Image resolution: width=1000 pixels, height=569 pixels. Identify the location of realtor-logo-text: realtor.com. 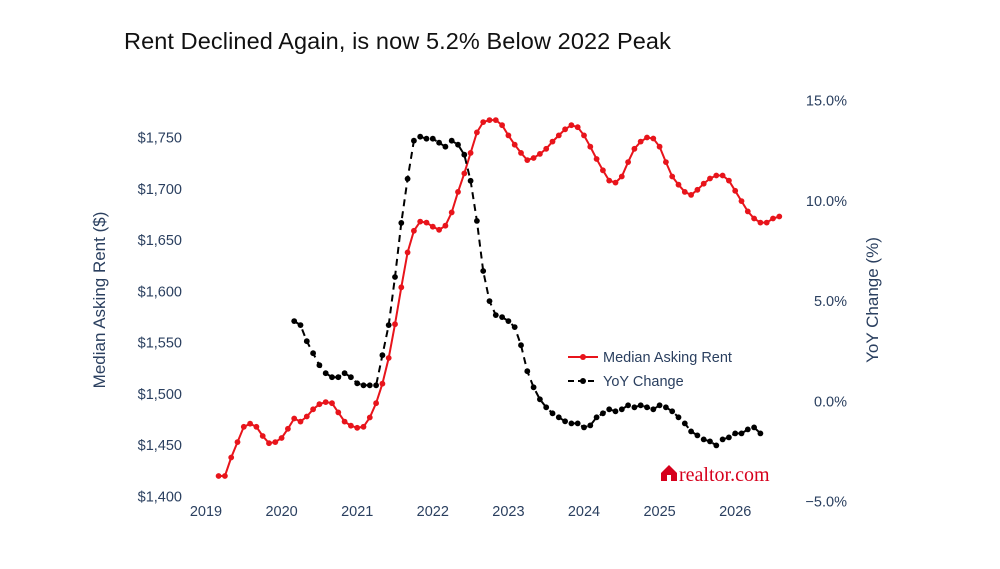
(724, 475).